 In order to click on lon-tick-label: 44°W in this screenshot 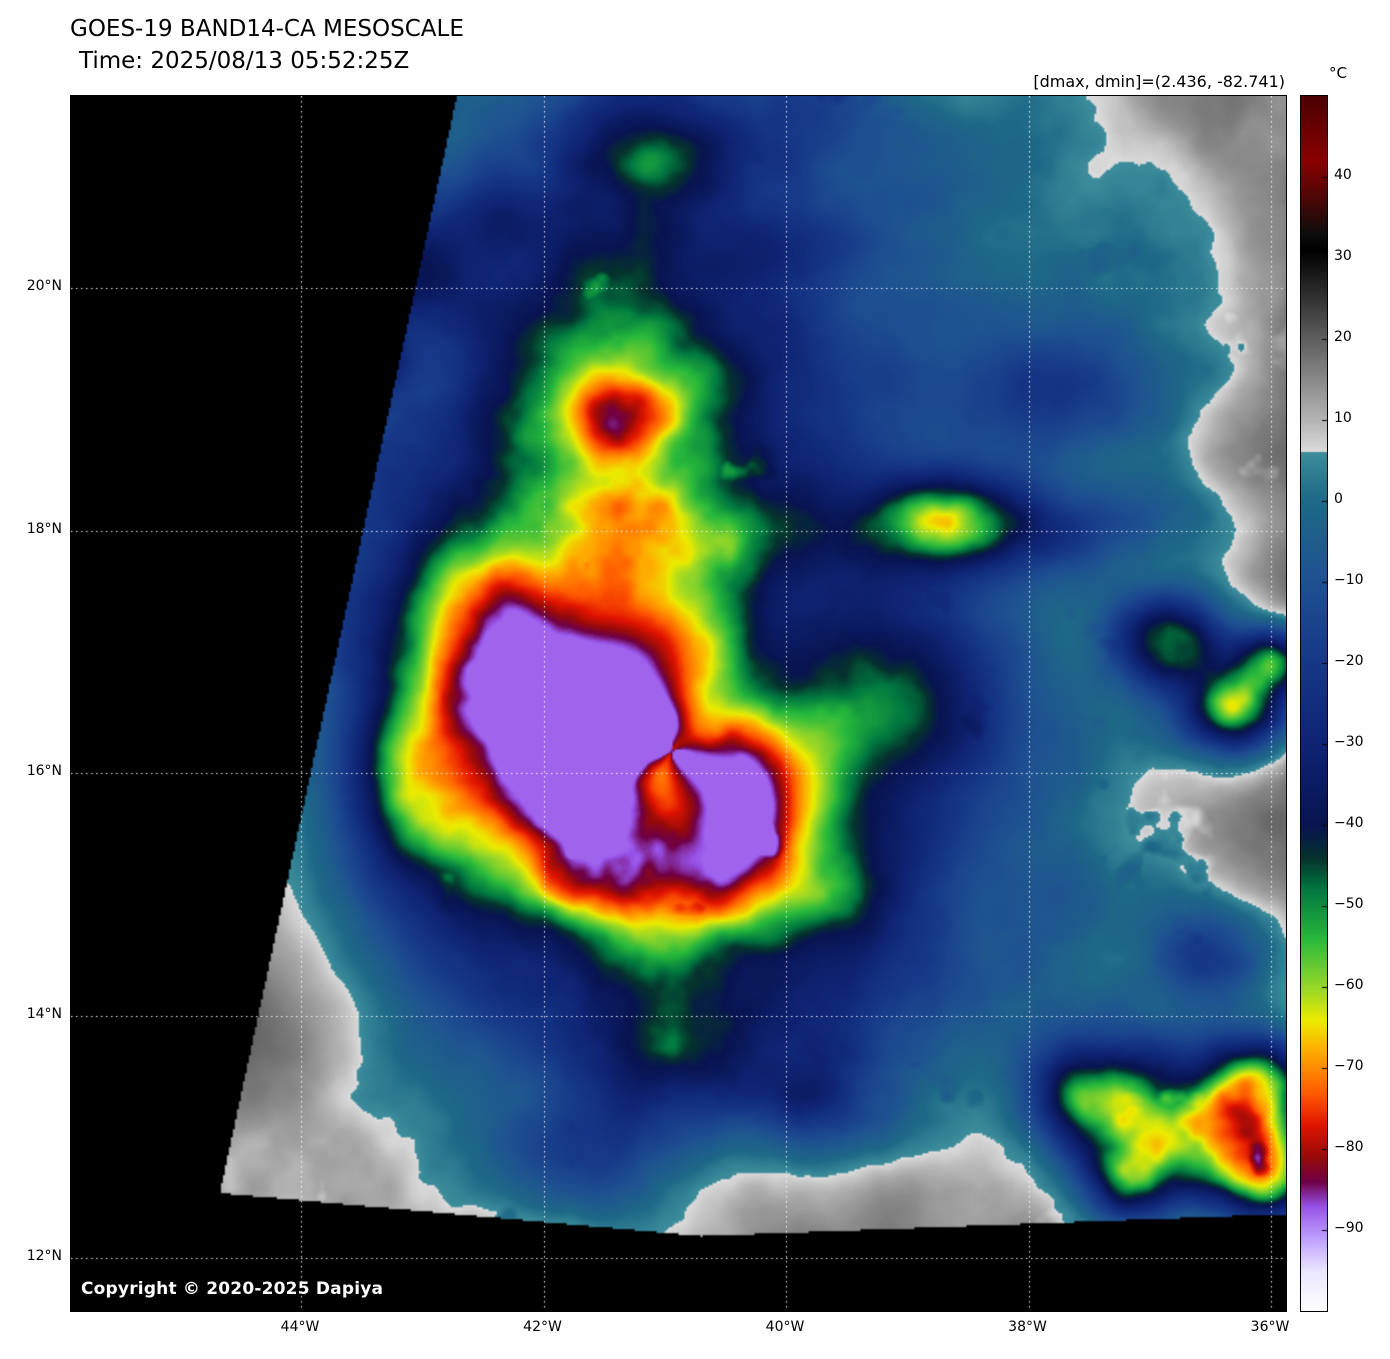, I will do `click(300, 1327)`.